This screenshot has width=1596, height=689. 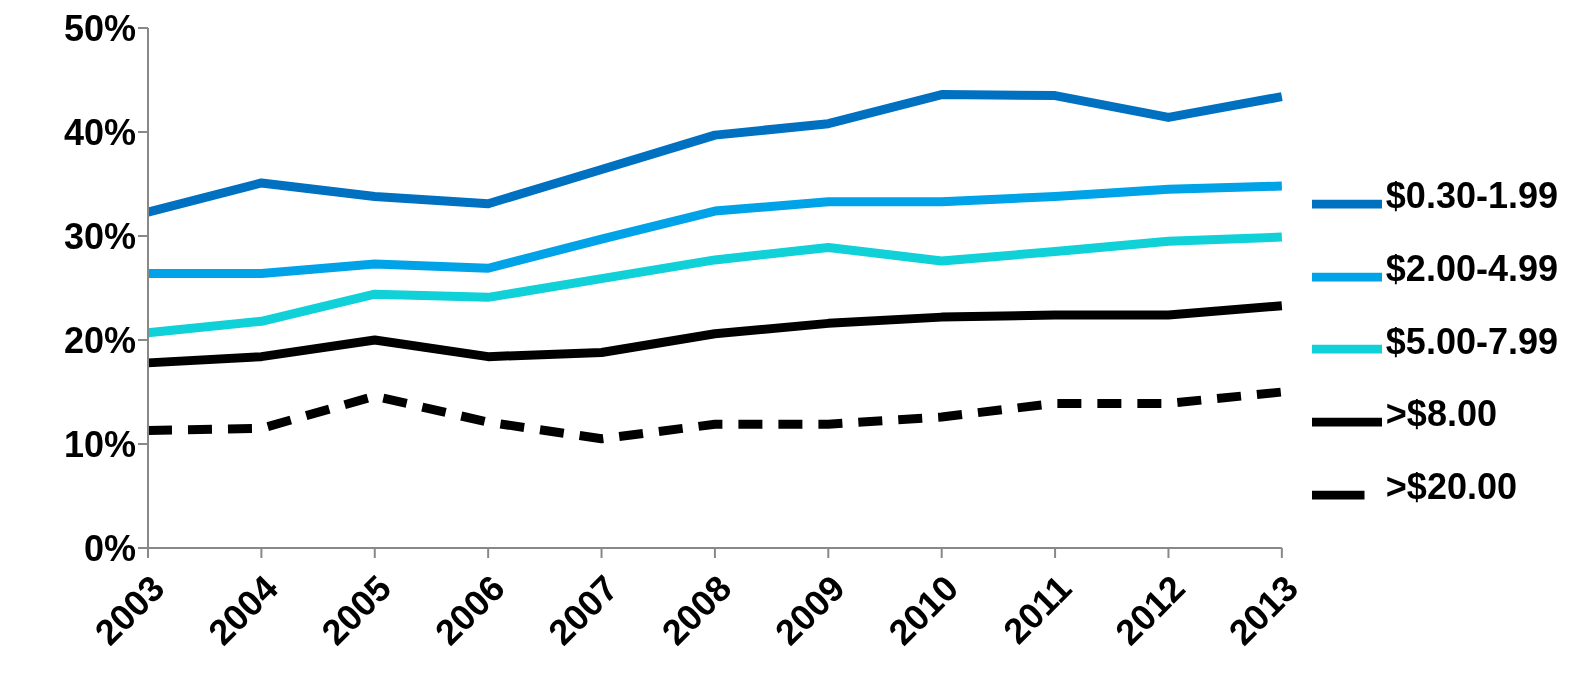 I want to click on legend-label: $5.00-7.99, so click(x=1471, y=341).